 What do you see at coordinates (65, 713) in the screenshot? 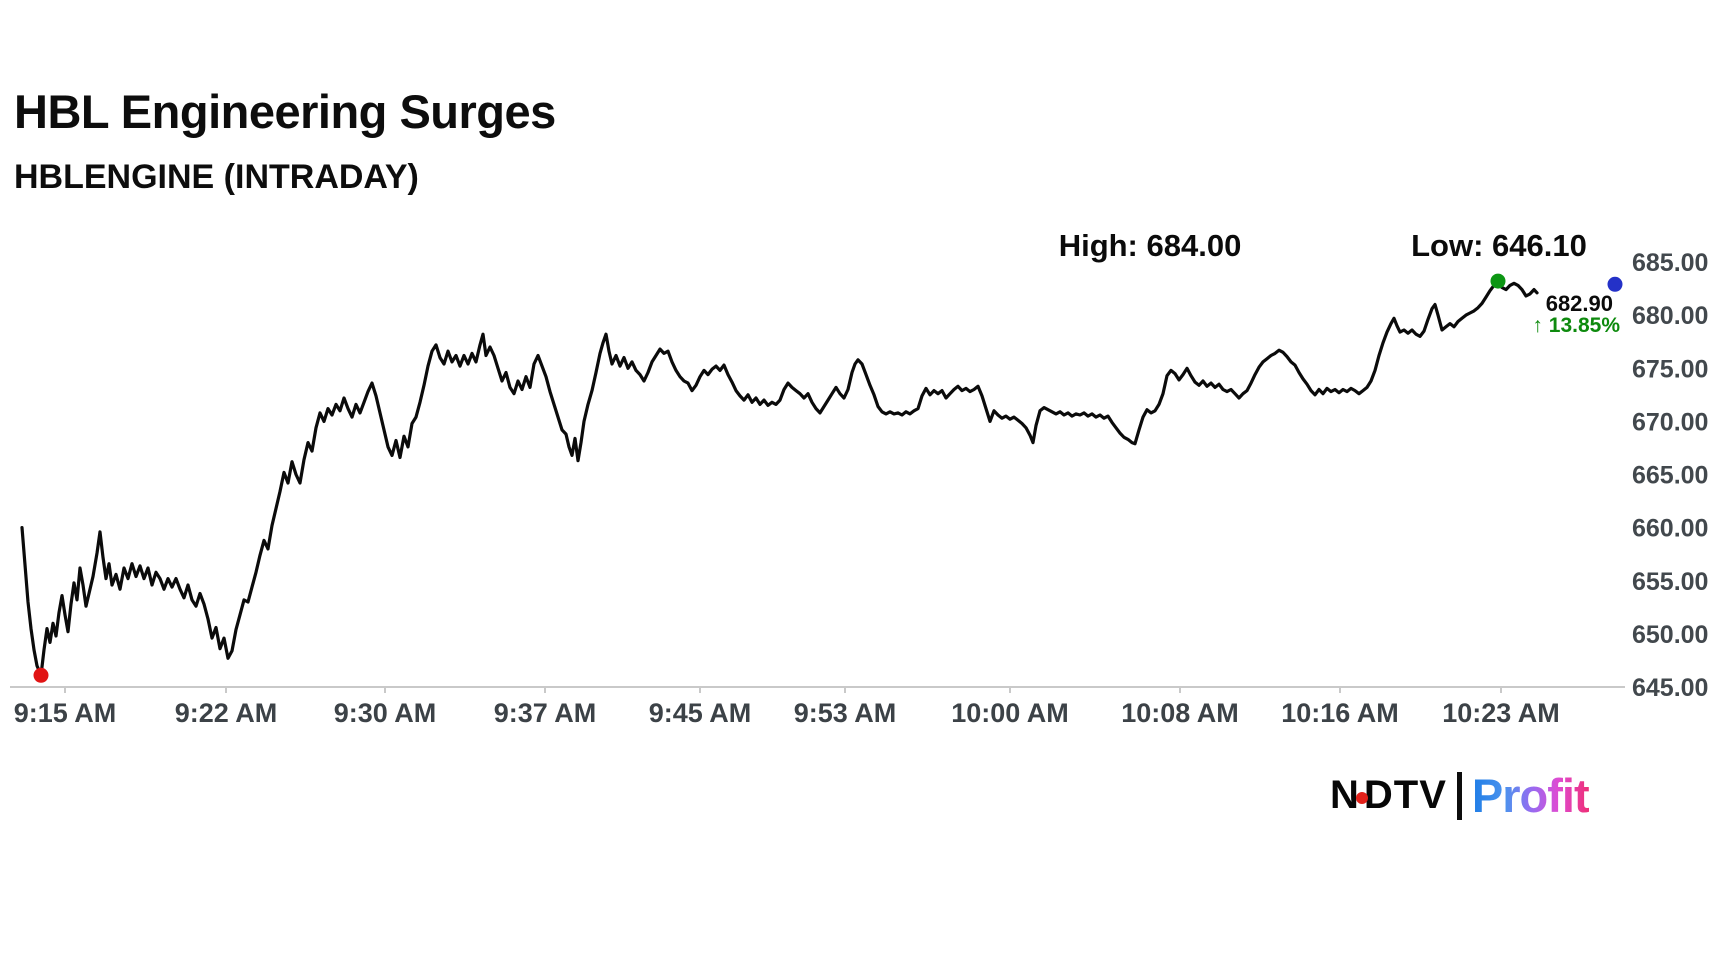
I see `x-axis-label: 9:15 AM` at bounding box center [65, 713].